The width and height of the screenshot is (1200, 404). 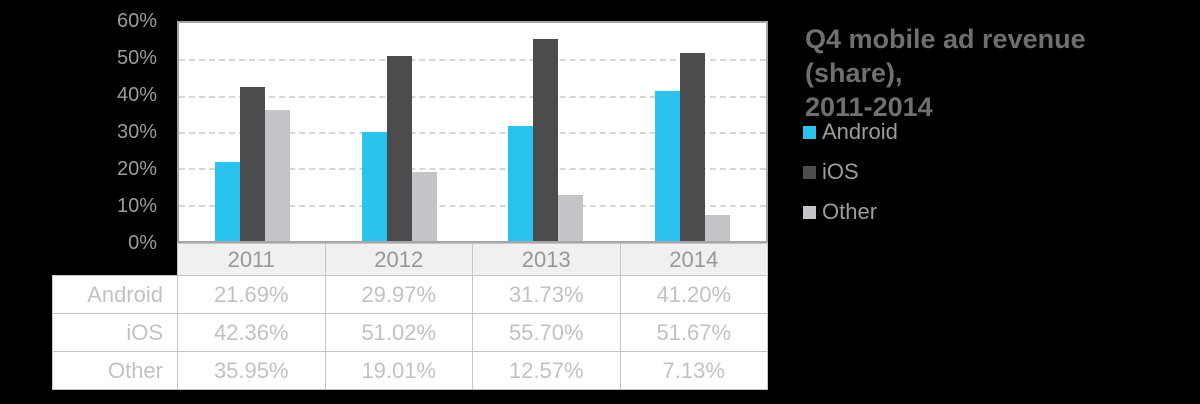 I want to click on legend-item-android: Android, so click(x=850, y=131).